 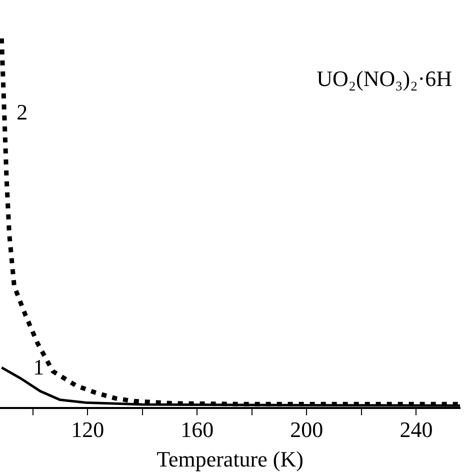 I want to click on x-axis-title: Temperature (K), so click(x=230, y=459).